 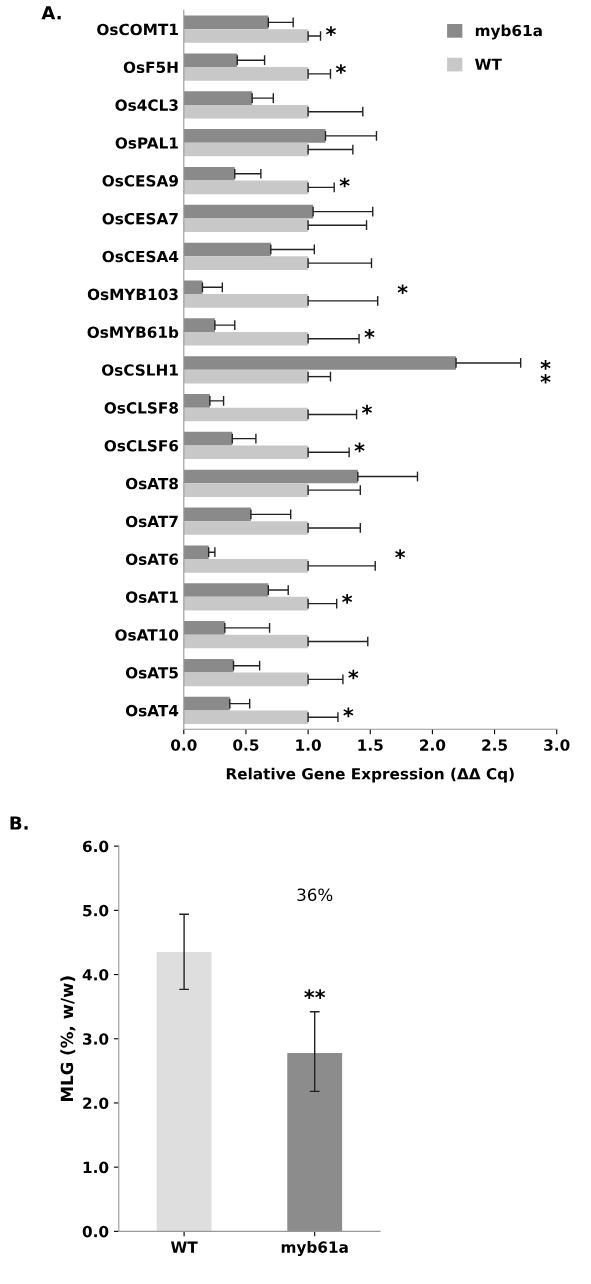 I want to click on y-tick-label: Os4CL3, so click(x=146, y=105).